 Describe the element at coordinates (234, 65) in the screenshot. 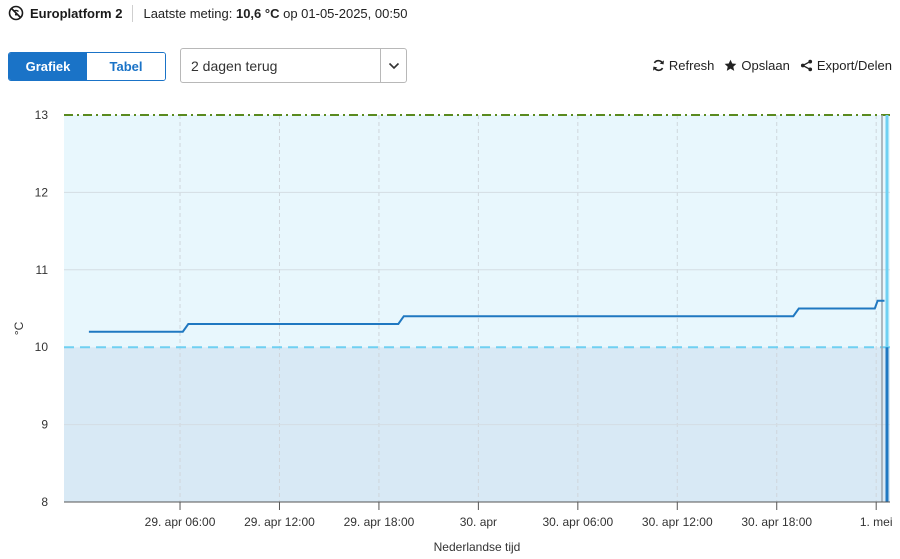

I see `period-select-value: 2 dagen terug` at that location.